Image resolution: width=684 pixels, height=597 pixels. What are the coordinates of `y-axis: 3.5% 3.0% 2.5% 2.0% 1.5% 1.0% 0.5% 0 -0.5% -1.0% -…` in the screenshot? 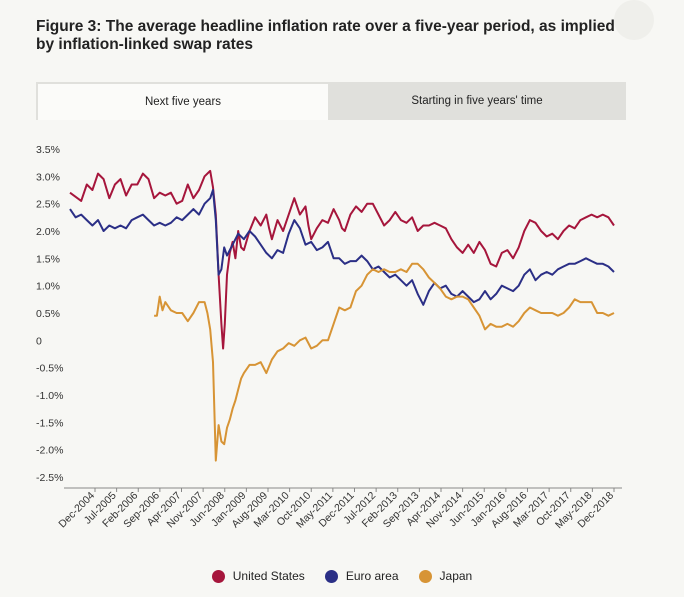 It's located at (49, 314).